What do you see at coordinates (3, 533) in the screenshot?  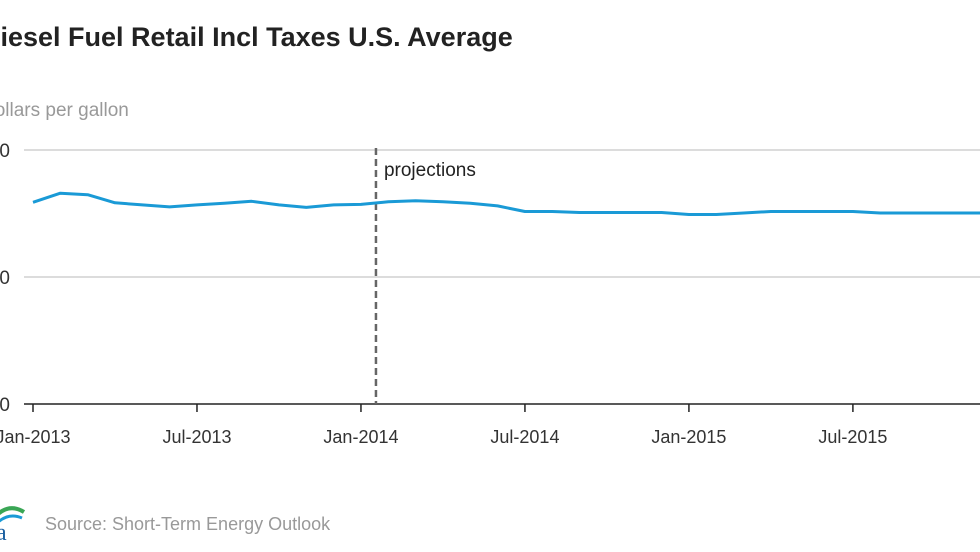 I see `svg-text: a` at bounding box center [3, 533].